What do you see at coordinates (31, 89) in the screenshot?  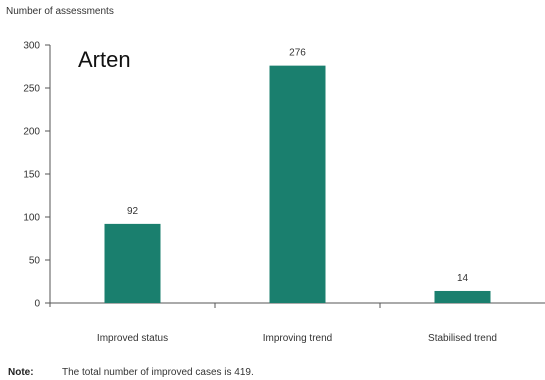 I see `y-tick-label: 250` at bounding box center [31, 89].